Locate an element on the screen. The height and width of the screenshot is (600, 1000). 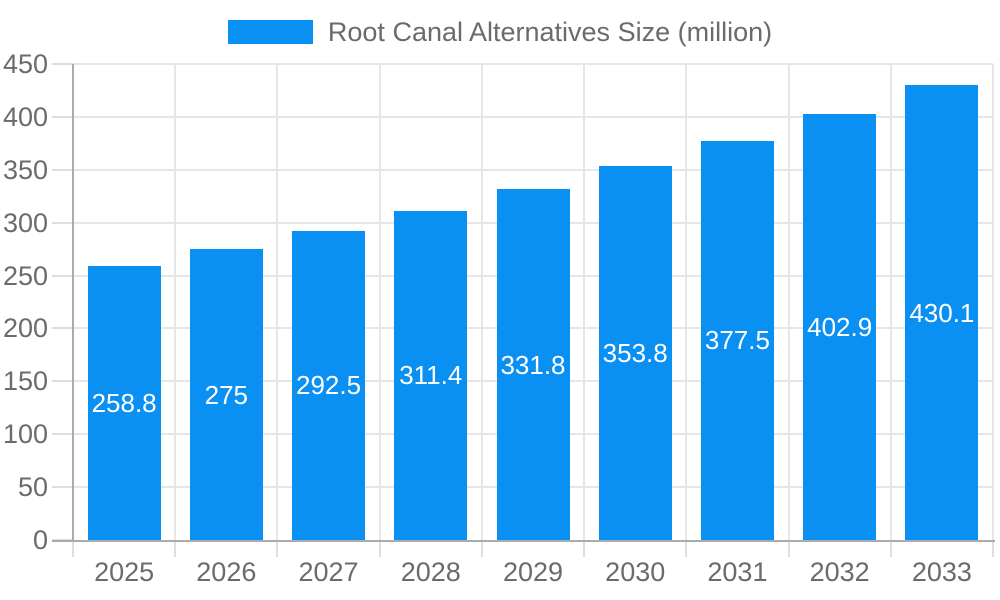
y-axis-label: 0 is located at coordinates (40, 540).